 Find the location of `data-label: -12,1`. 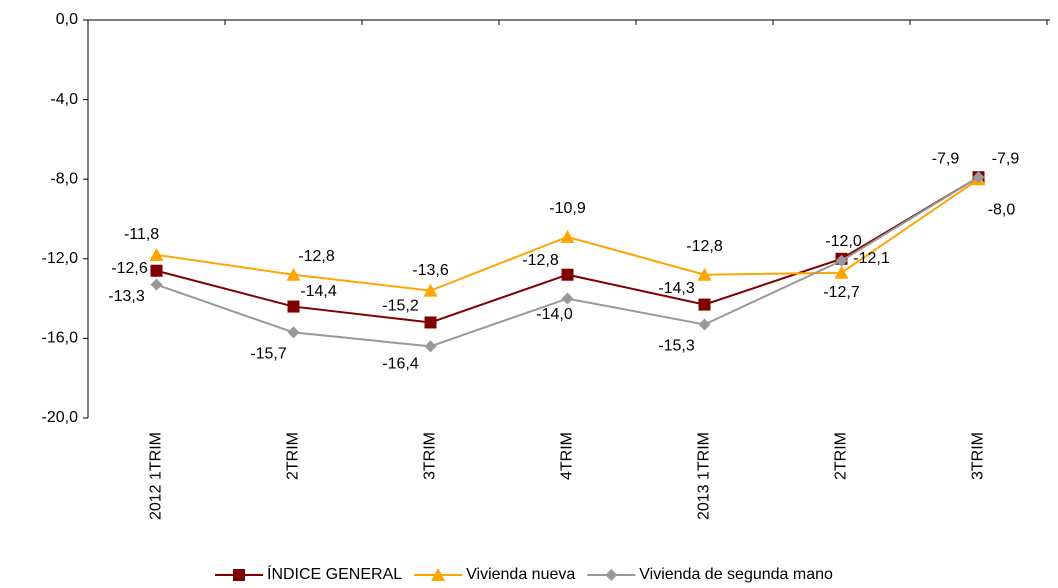

data-label: -12,1 is located at coordinates (871, 258).